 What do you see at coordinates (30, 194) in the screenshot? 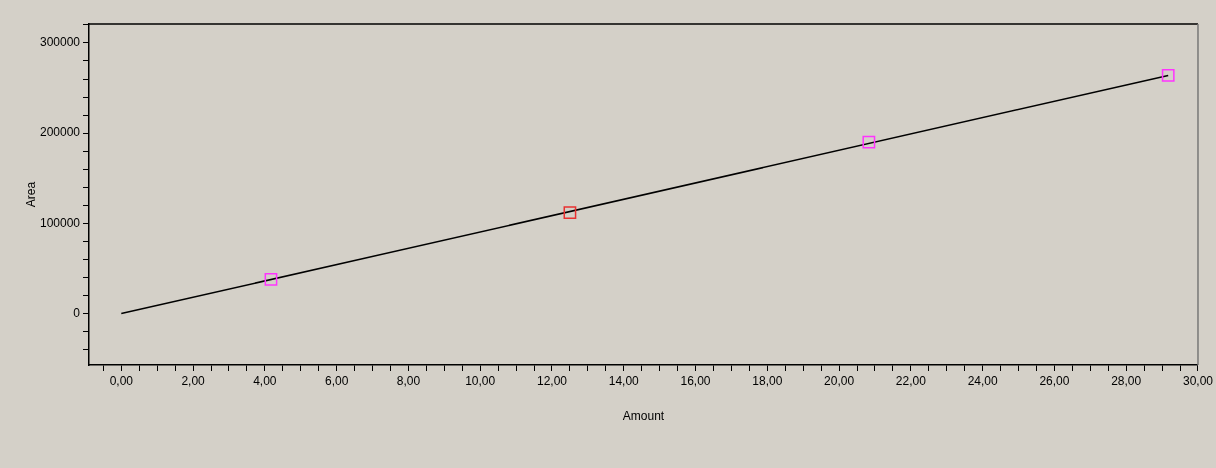
I see `y-axis-title: Area` at bounding box center [30, 194].